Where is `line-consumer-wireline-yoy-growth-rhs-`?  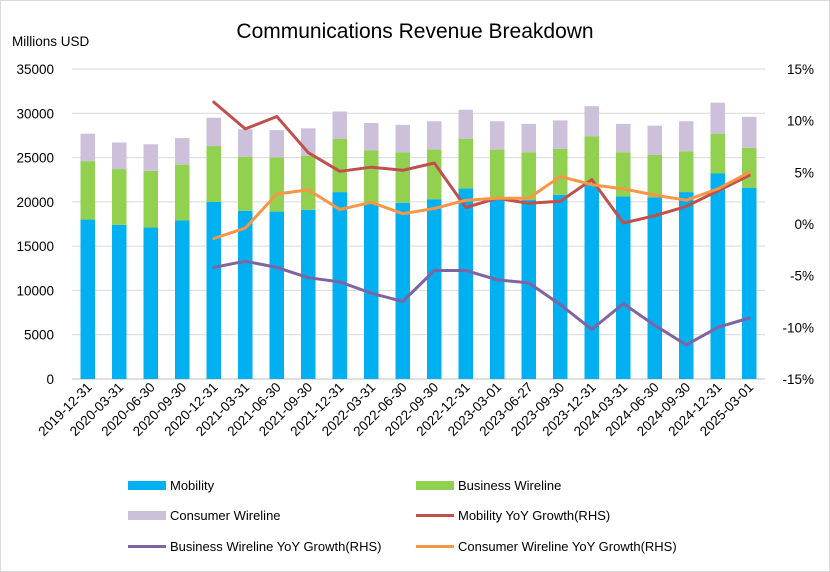 line-consumer-wireline-yoy-growth-rhs- is located at coordinates (481, 205).